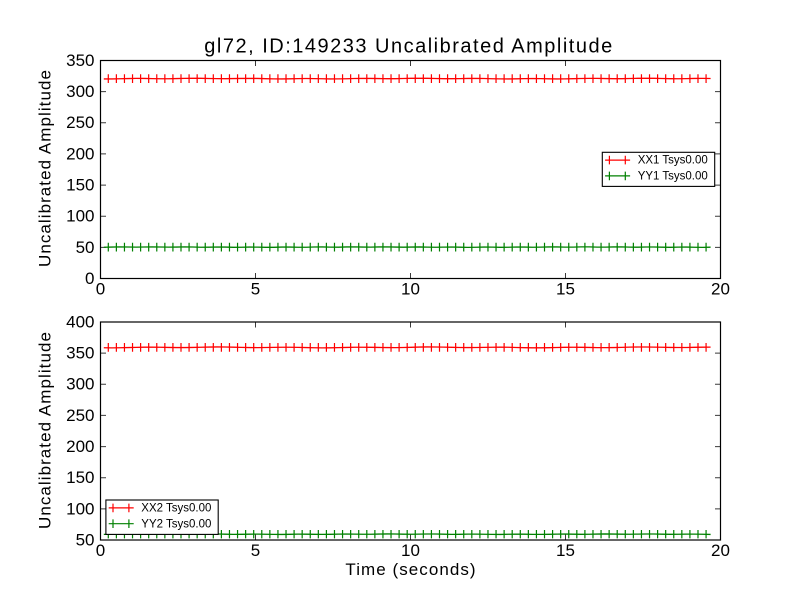 Image resolution: width=800 pixels, height=605 pixels. What do you see at coordinates (673, 177) in the screenshot?
I see `svg-text: YY1 Tsys0.00` at bounding box center [673, 177].